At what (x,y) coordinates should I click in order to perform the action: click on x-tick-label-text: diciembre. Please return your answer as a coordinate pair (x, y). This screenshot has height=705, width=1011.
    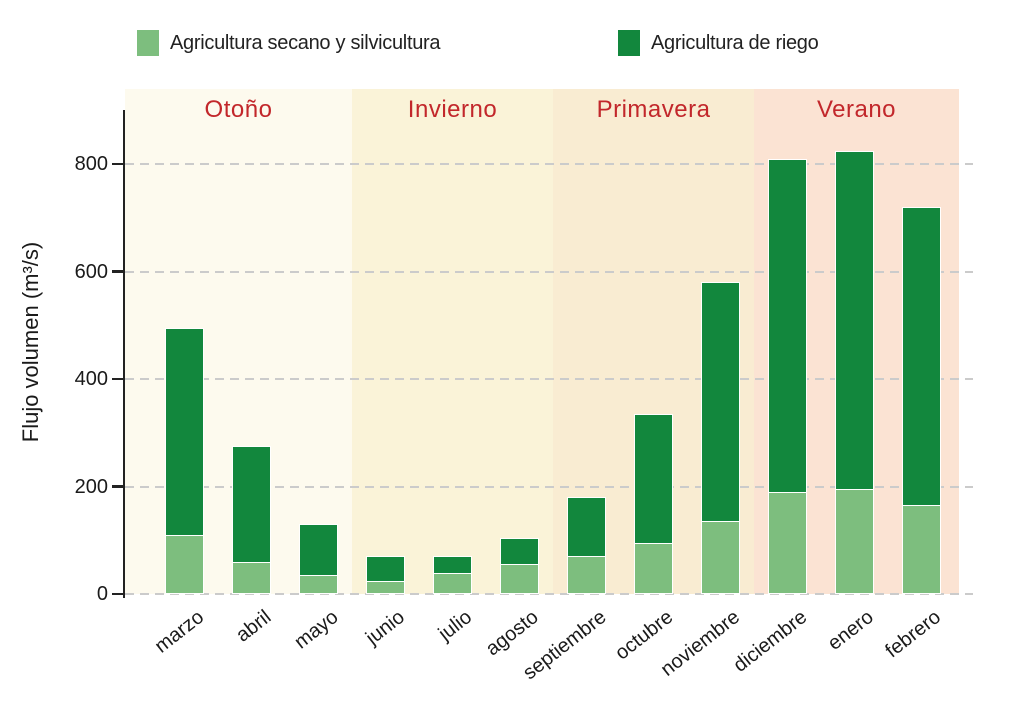
    Looking at the image, I should click on (770, 641).